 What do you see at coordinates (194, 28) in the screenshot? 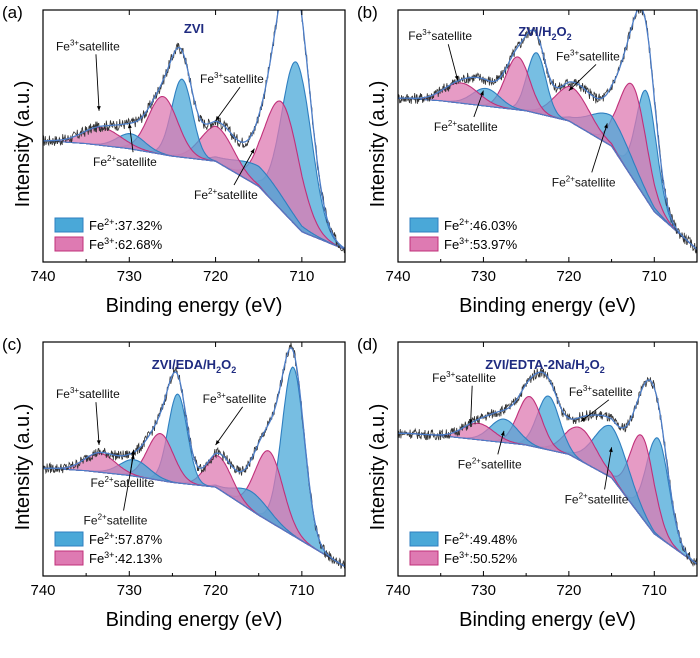
I see `chart-title: ZVI` at bounding box center [194, 28].